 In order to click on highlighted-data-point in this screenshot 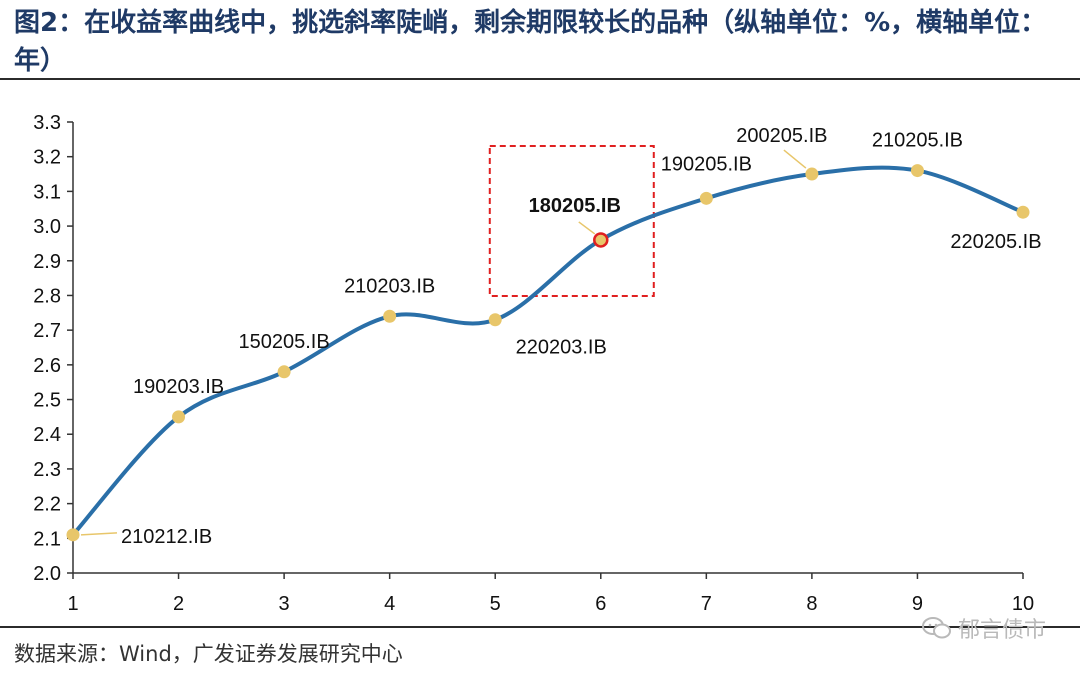, I will do `click(601, 240)`.